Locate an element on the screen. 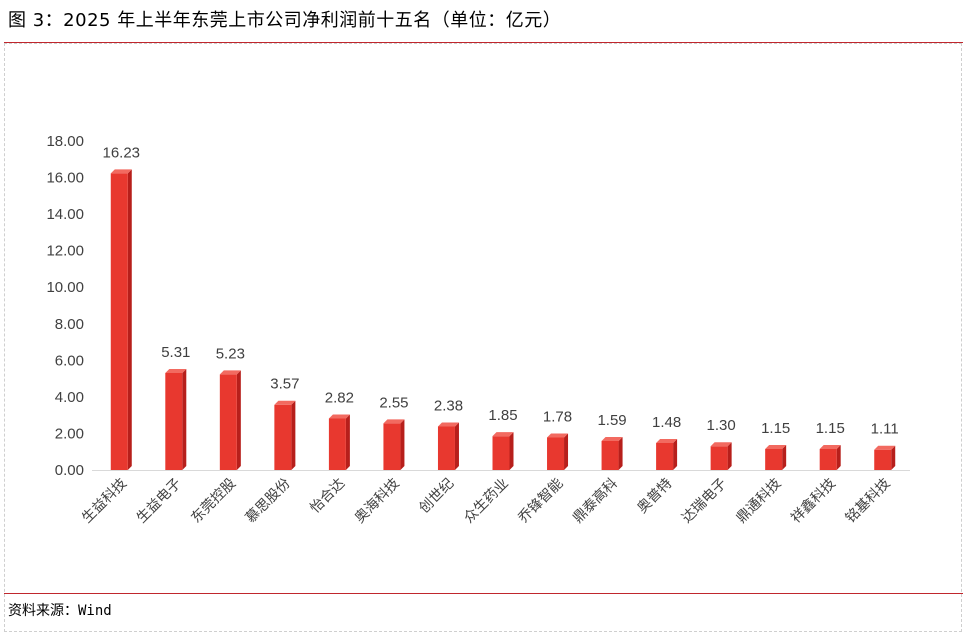  category-label: 生益科技 is located at coordinates (104, 501).